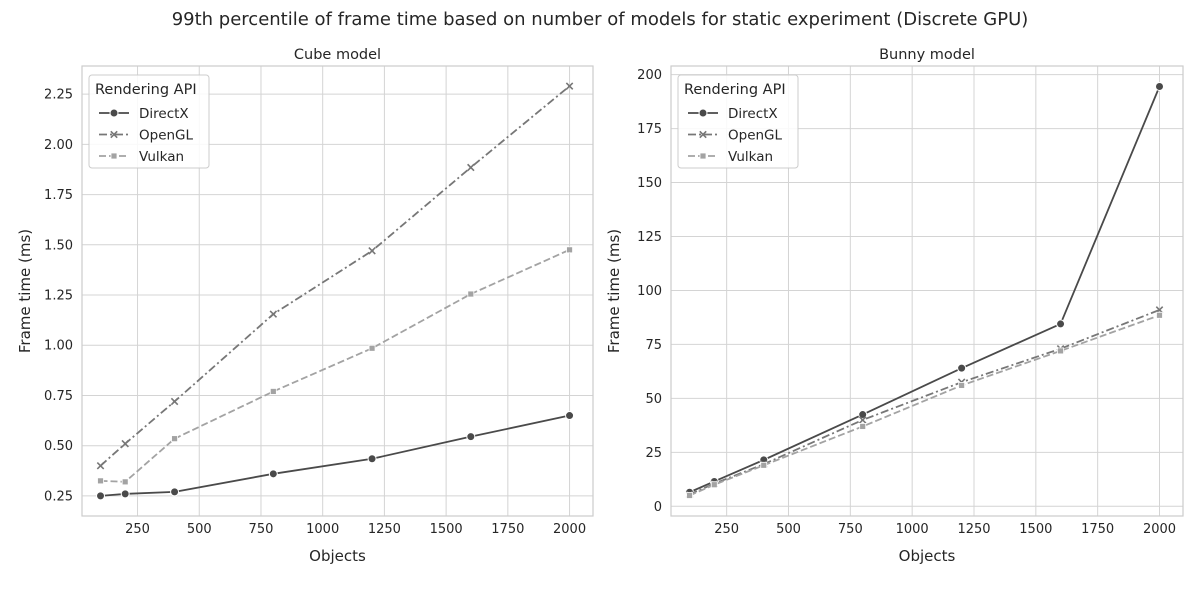 This screenshot has width=1200, height=600. Describe the element at coordinates (653, 399) in the screenshot. I see `y-tick-label: 50` at that location.